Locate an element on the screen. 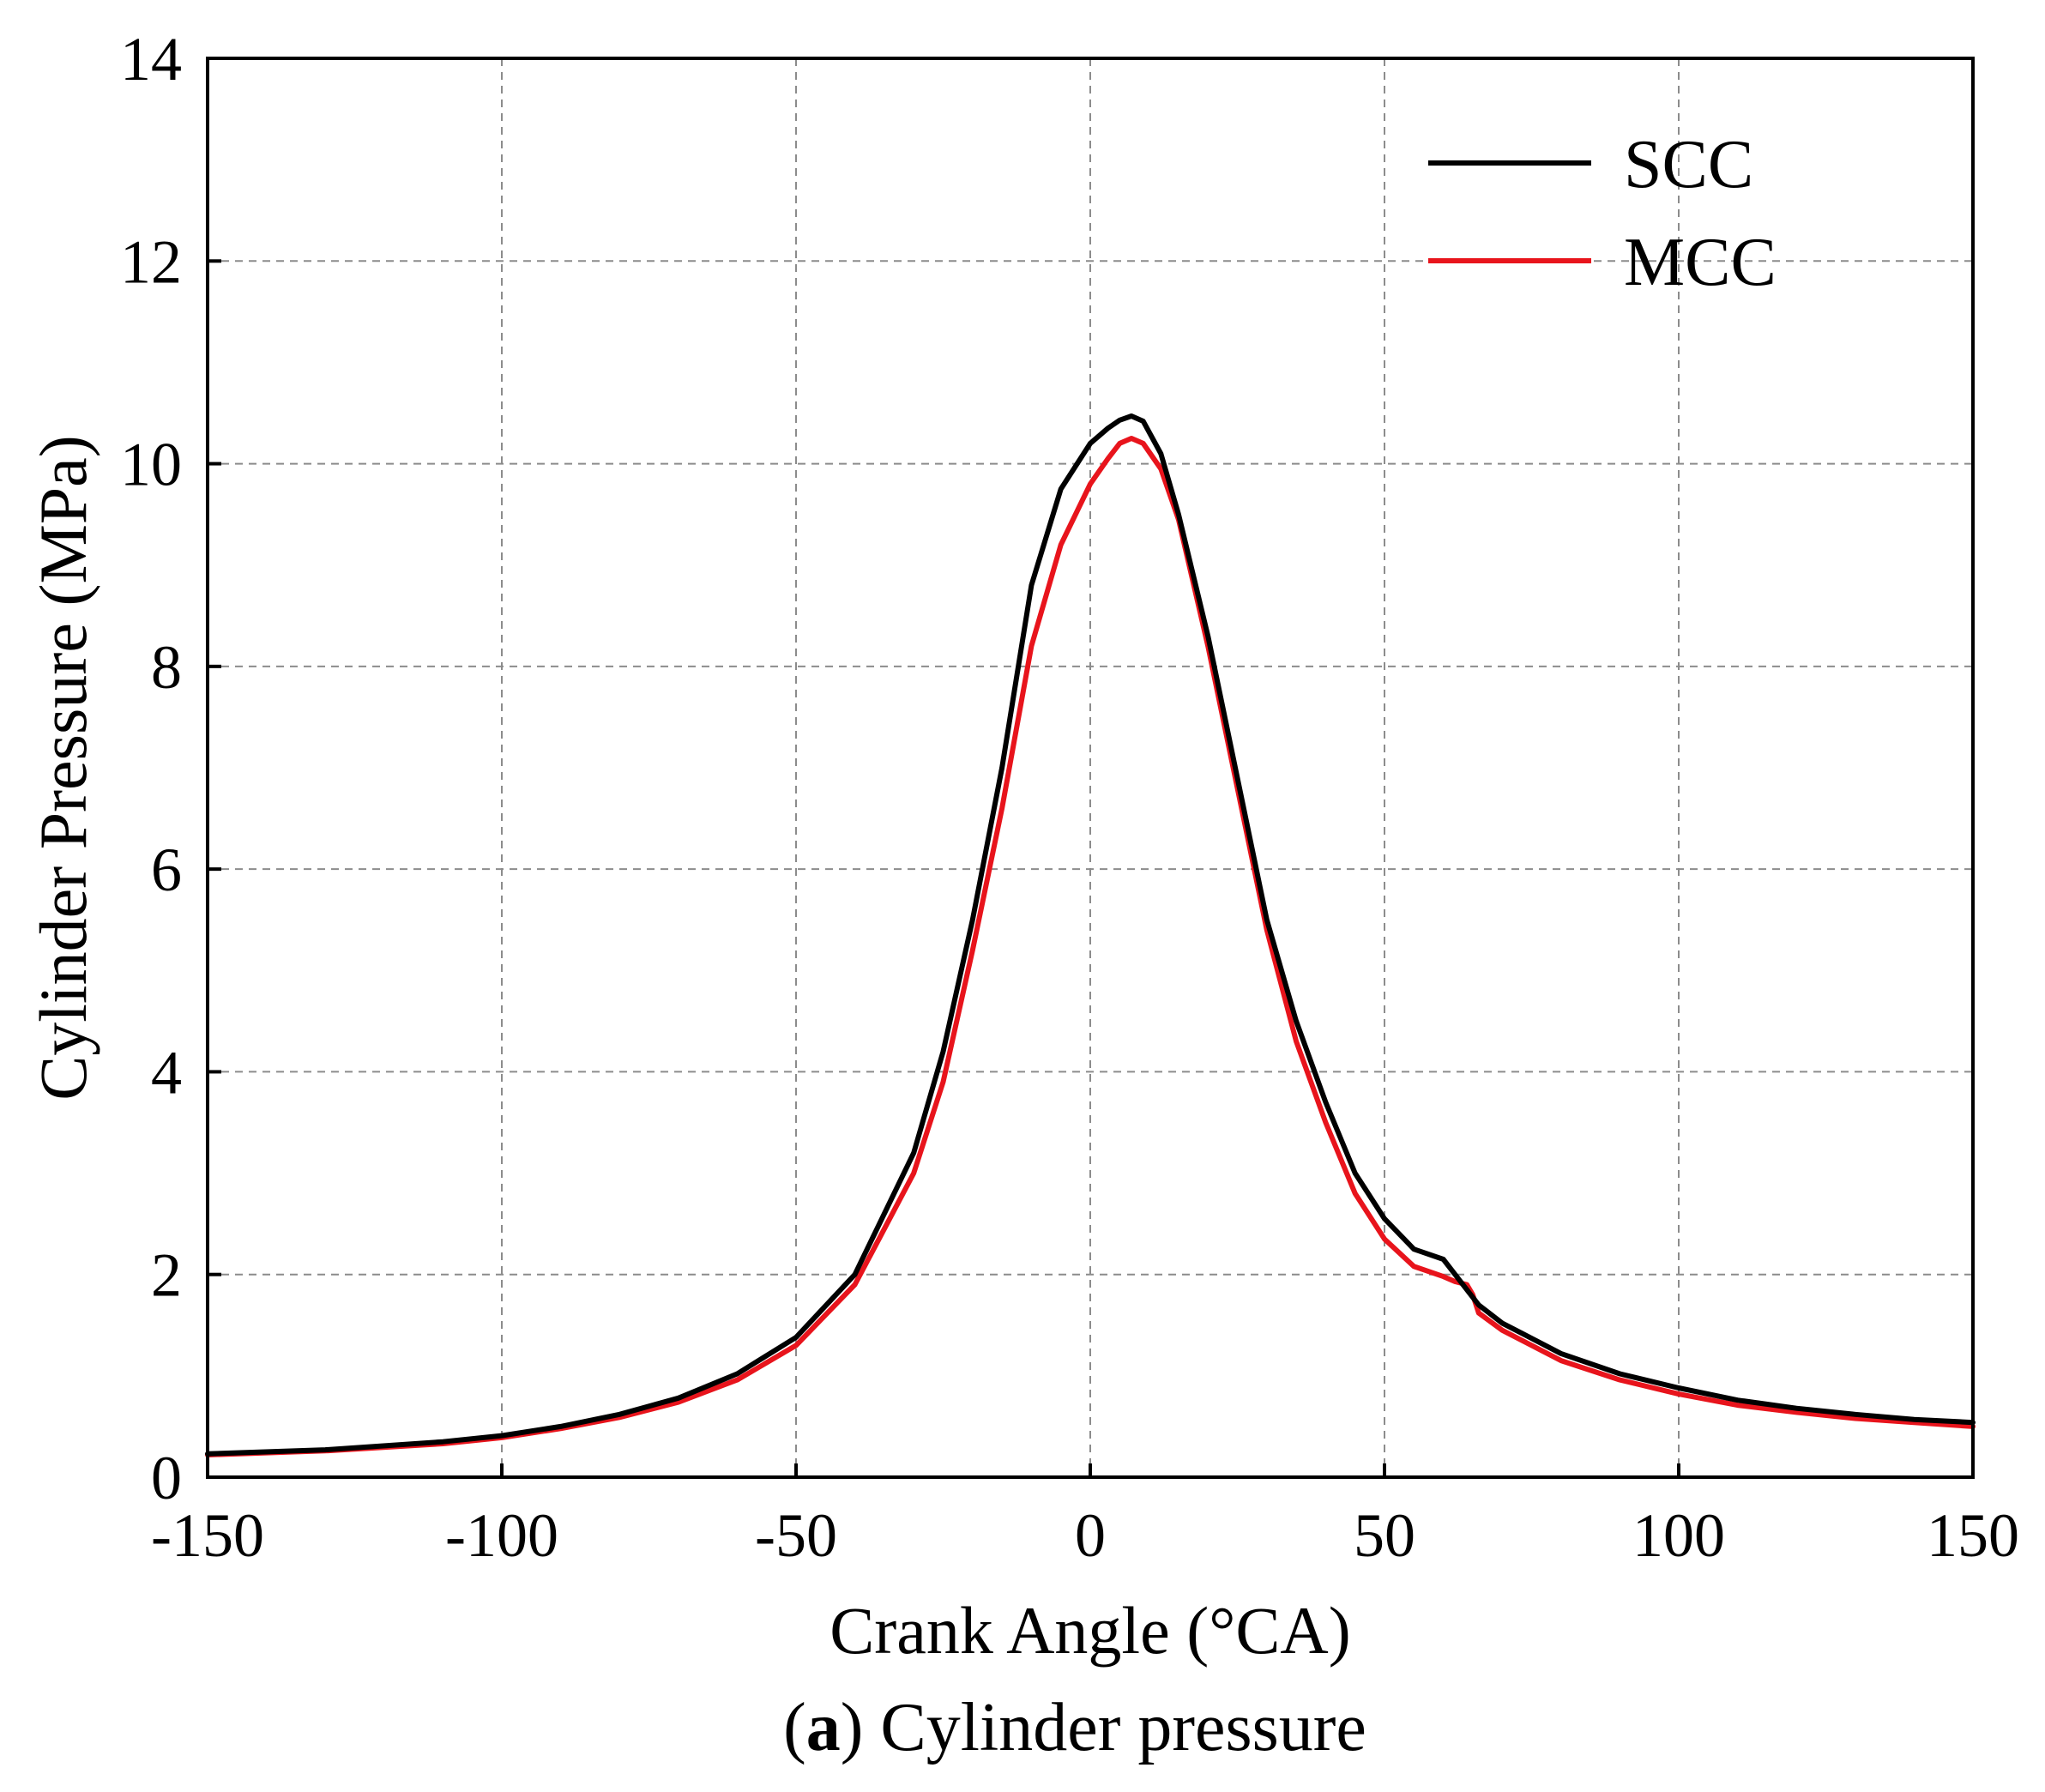 The image size is (2045, 1792). x-tick-label: 50 is located at coordinates (1384, 1536).